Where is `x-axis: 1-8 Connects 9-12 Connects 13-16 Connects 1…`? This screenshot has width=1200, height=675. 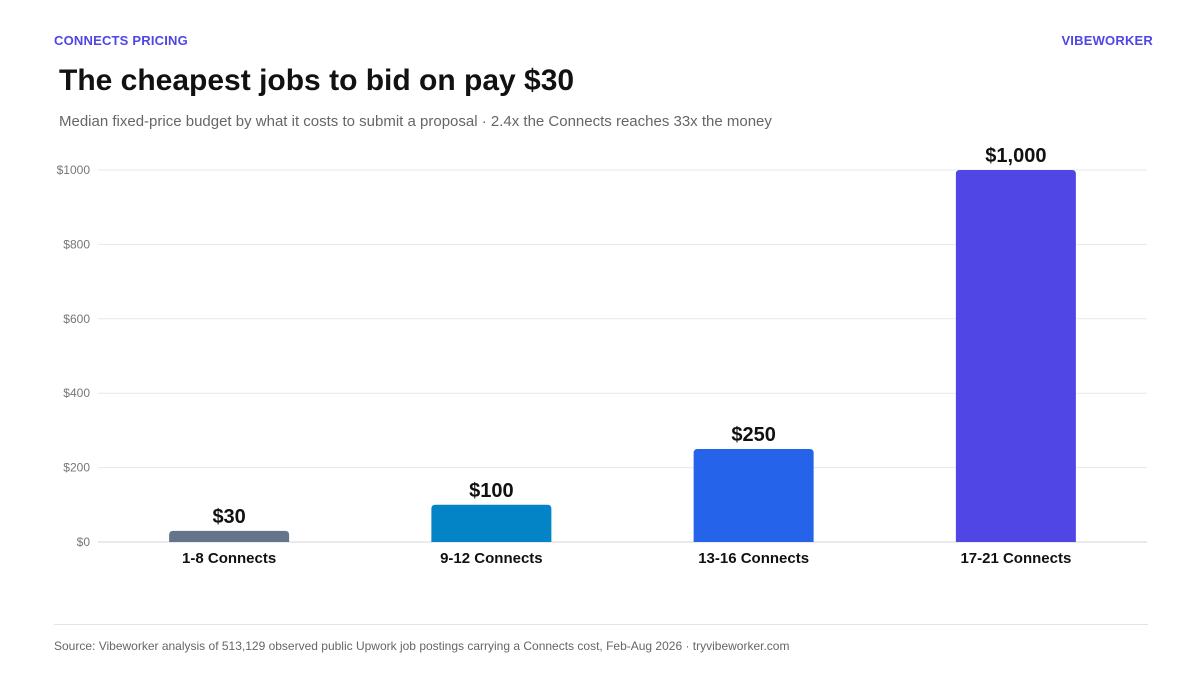 x-axis: 1-8 Connects 9-12 Connects 13-16 Connects 1… is located at coordinates (626, 558).